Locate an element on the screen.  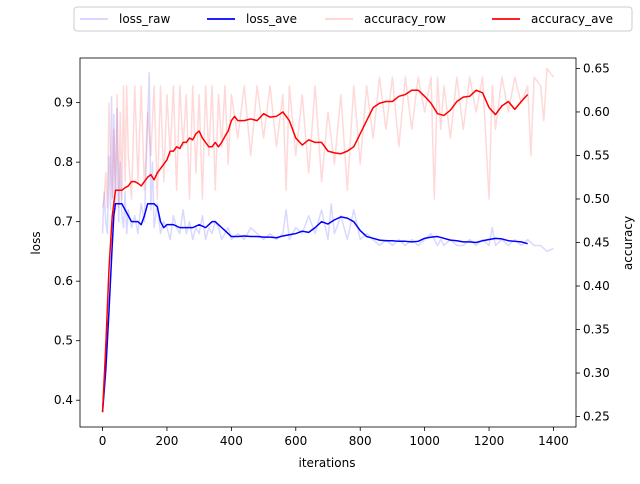
y-tick-label-right: 0.50 is located at coordinates (596, 199).